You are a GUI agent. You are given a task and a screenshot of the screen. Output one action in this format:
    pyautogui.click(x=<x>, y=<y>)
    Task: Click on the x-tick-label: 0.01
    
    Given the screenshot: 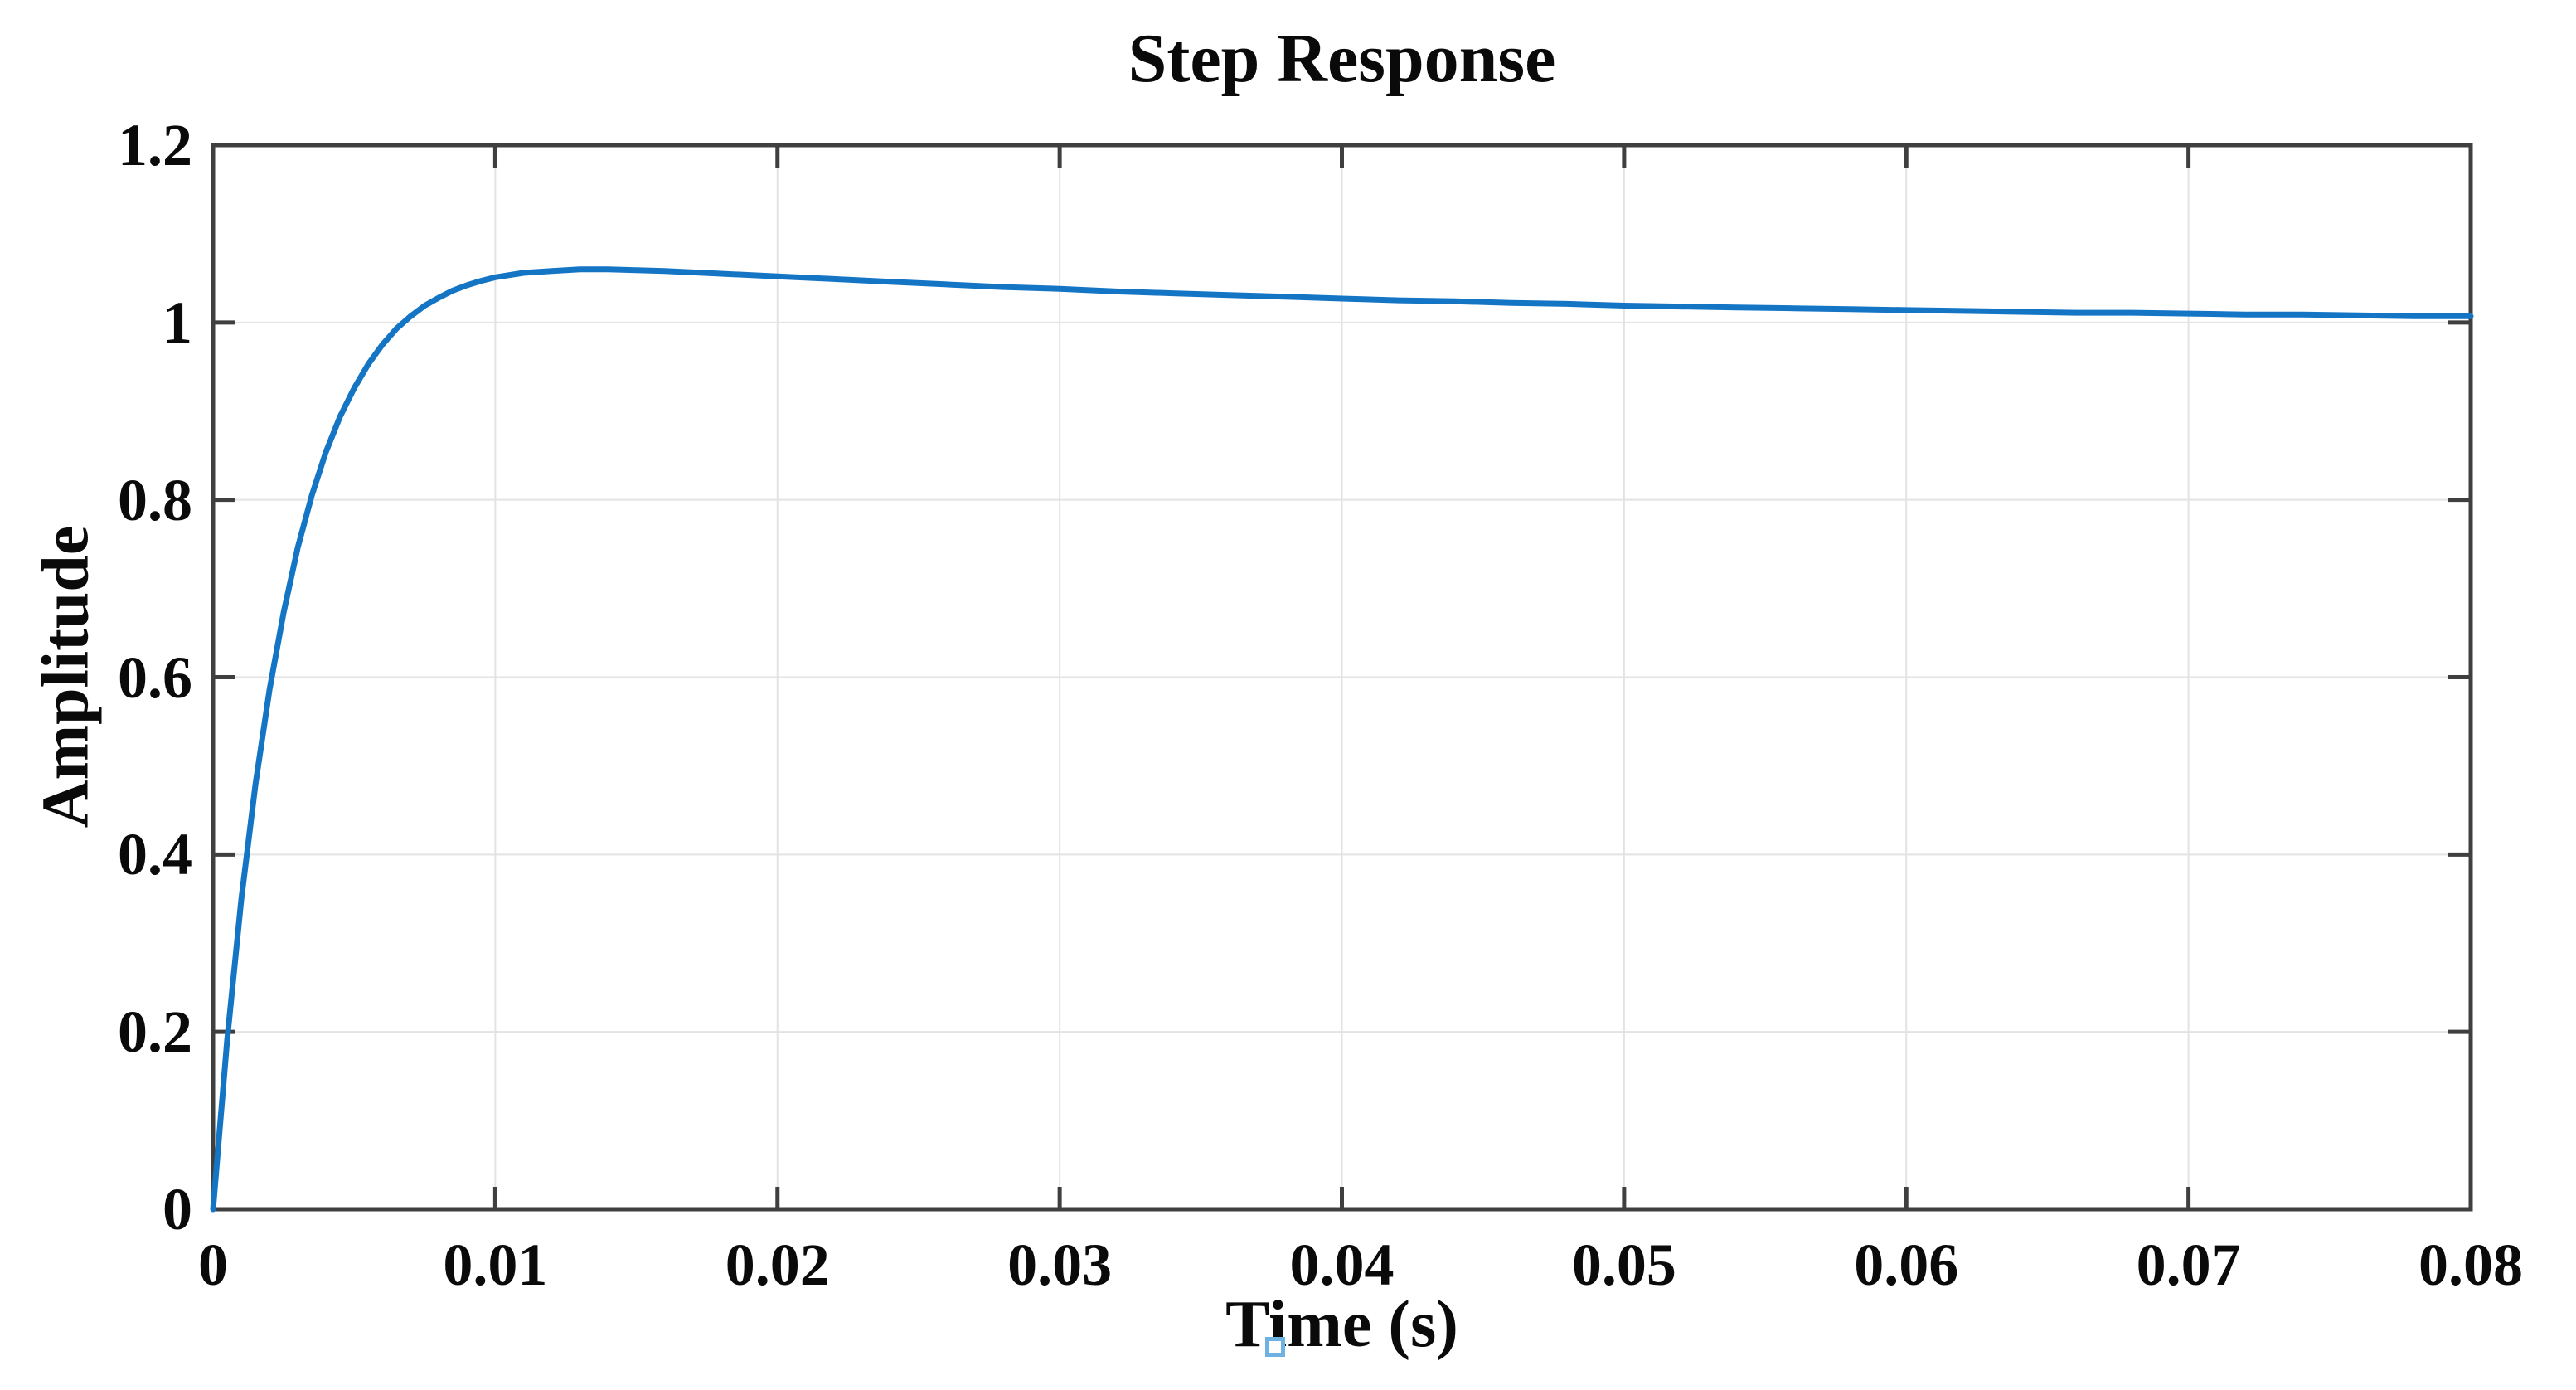 What is the action you would take?
    pyautogui.click(x=495, y=1265)
    